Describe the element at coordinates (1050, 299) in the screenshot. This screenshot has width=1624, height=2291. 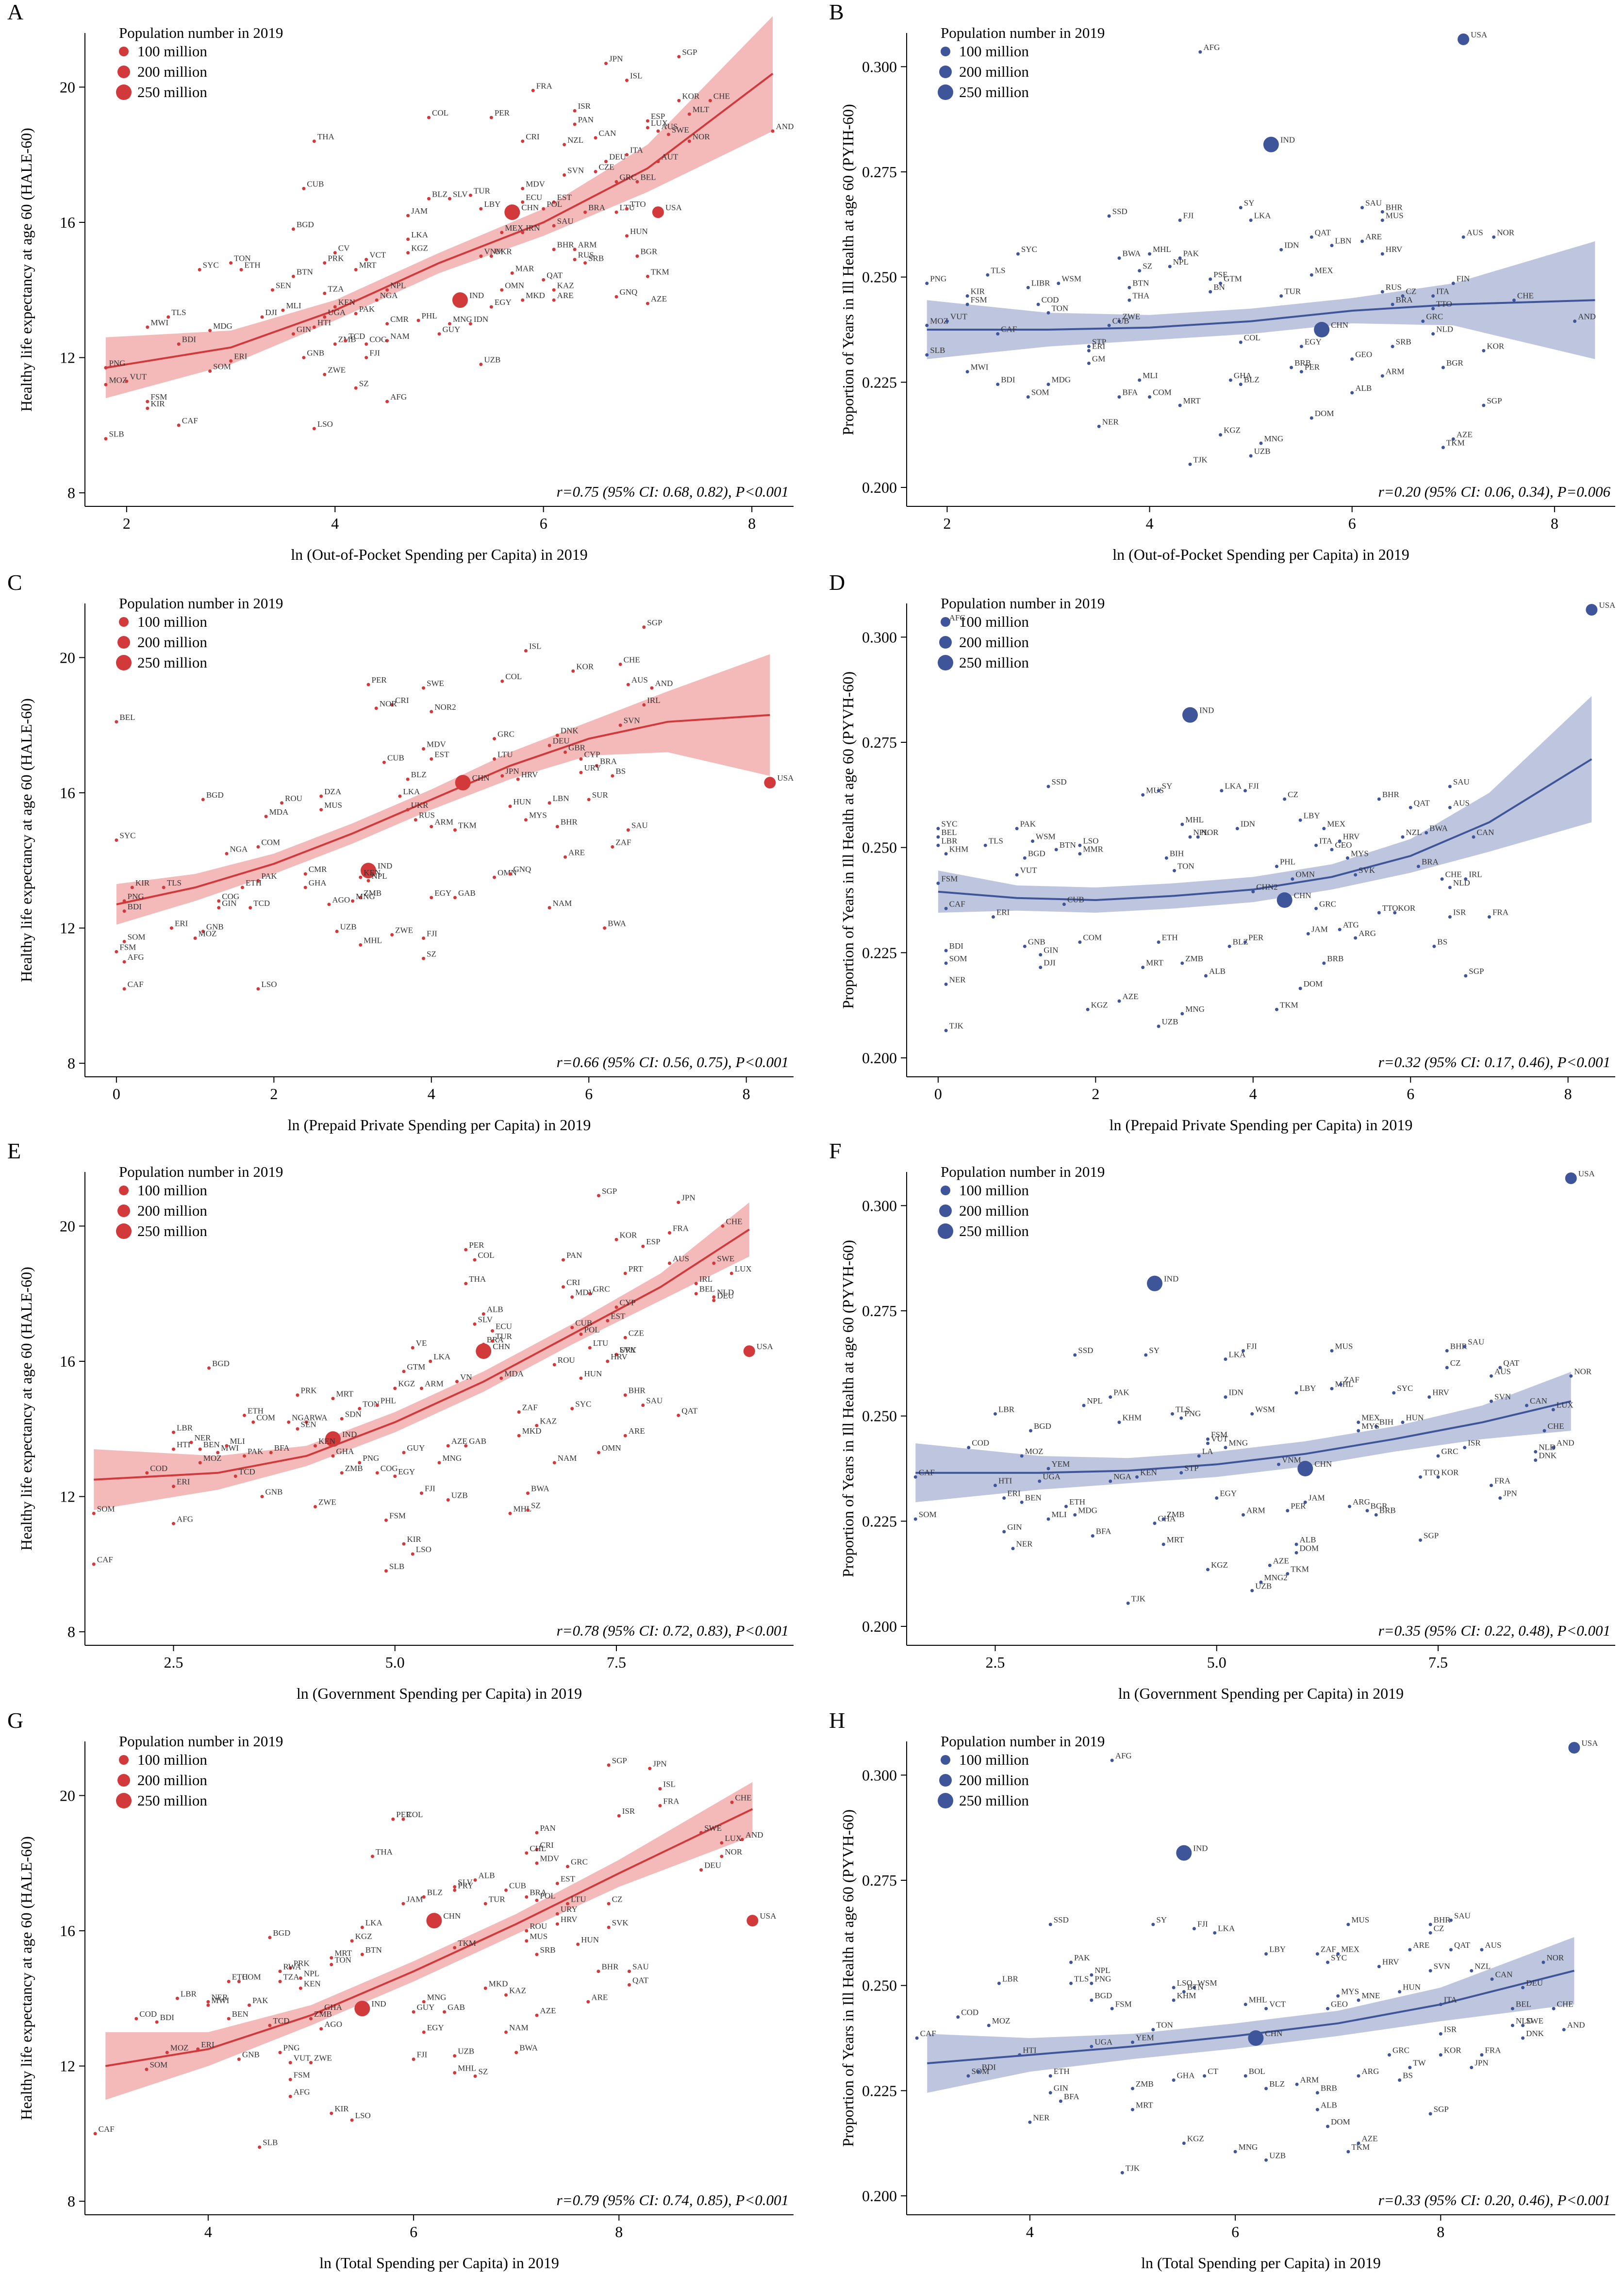
I see `point-label: COD` at that location.